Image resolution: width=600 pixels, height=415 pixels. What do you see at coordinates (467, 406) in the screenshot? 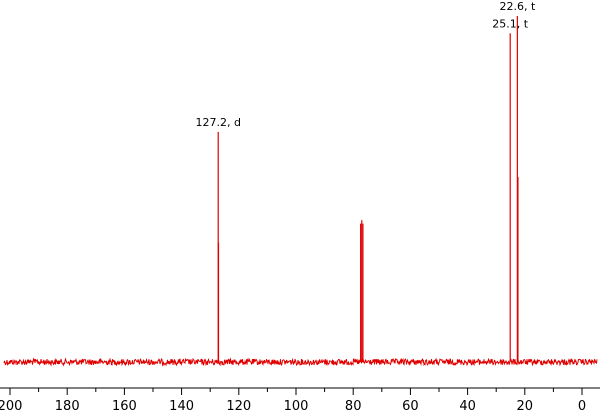
I see `x-tick-label-40: 40` at bounding box center [467, 406].